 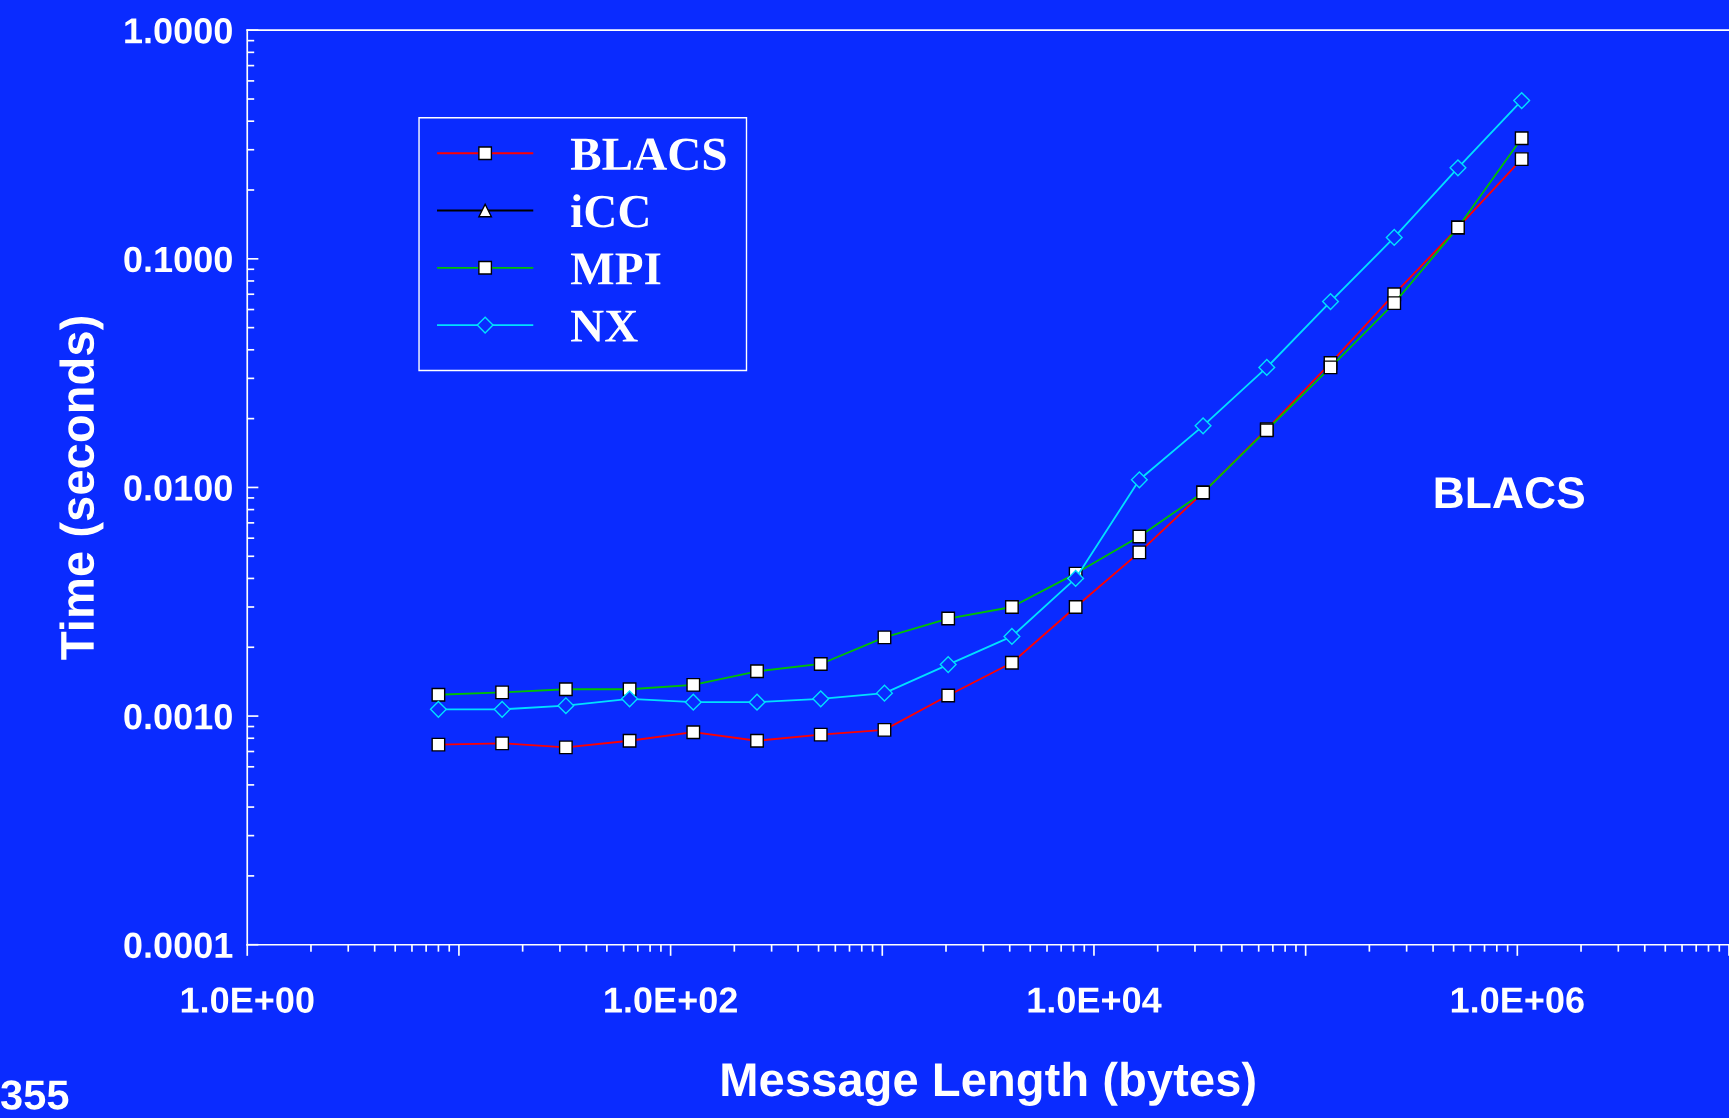 What do you see at coordinates (178, 31) in the screenshot?
I see `y-tick-label: 1.0000` at bounding box center [178, 31].